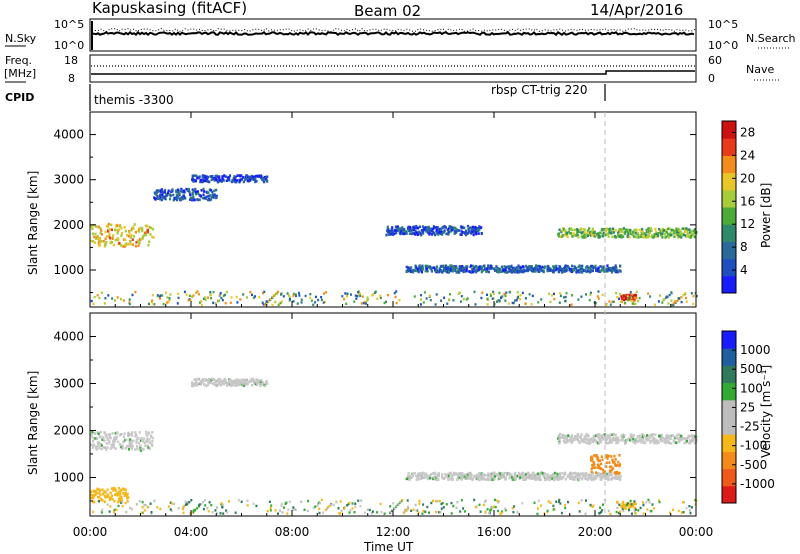 The height and width of the screenshot is (554, 800). I want to click on colorbar-tick-label: 8, so click(744, 247).